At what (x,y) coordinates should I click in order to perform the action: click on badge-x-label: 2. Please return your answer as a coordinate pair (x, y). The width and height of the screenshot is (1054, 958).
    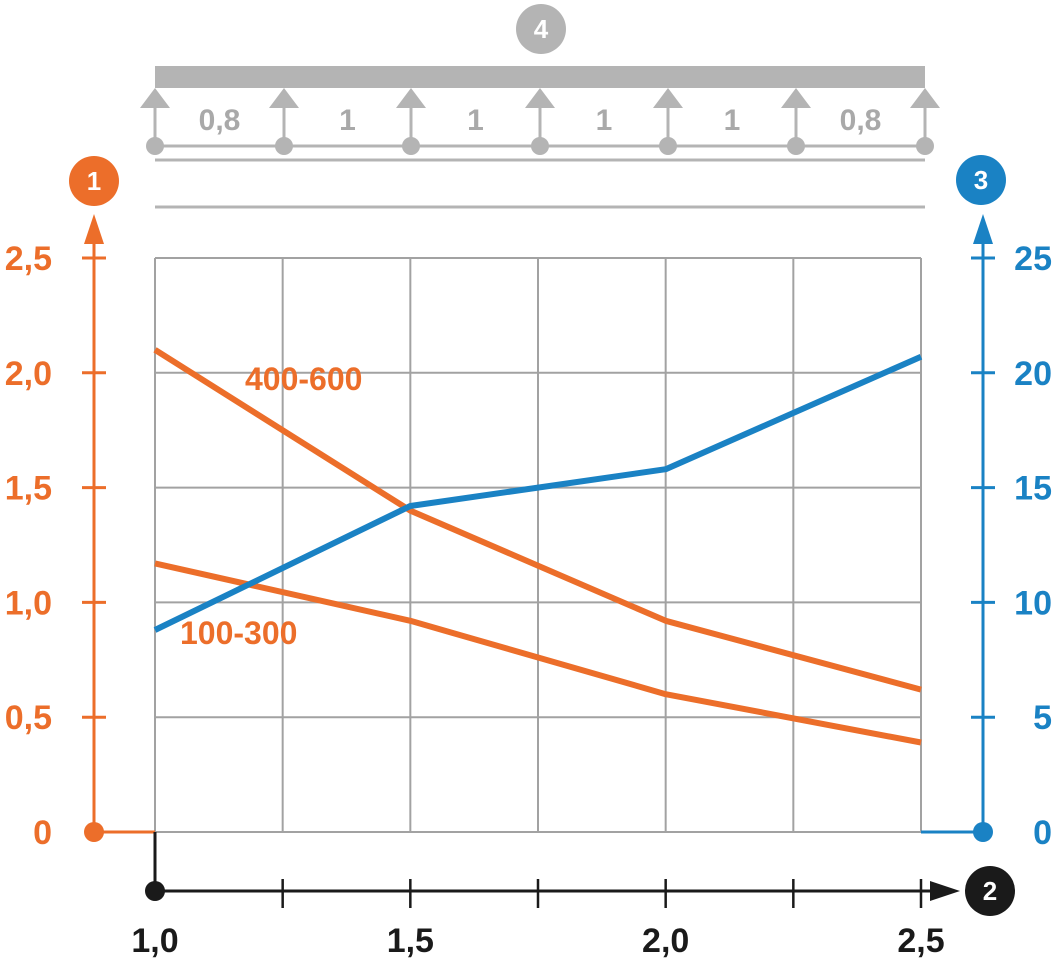
    Looking at the image, I should click on (990, 891).